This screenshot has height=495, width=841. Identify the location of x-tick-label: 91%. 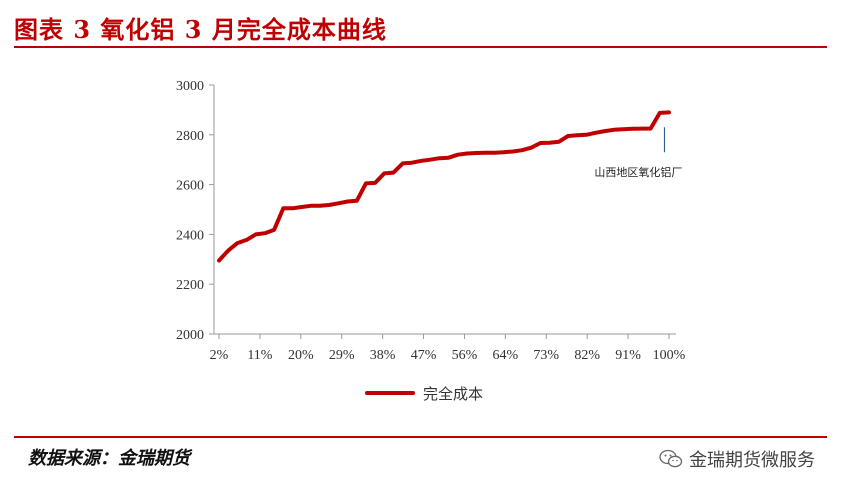
(628, 355).